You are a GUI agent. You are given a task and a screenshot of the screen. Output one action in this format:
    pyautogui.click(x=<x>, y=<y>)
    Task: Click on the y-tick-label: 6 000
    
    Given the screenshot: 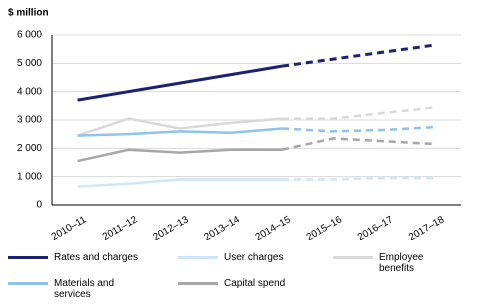 What is the action you would take?
    pyautogui.click(x=29, y=35)
    